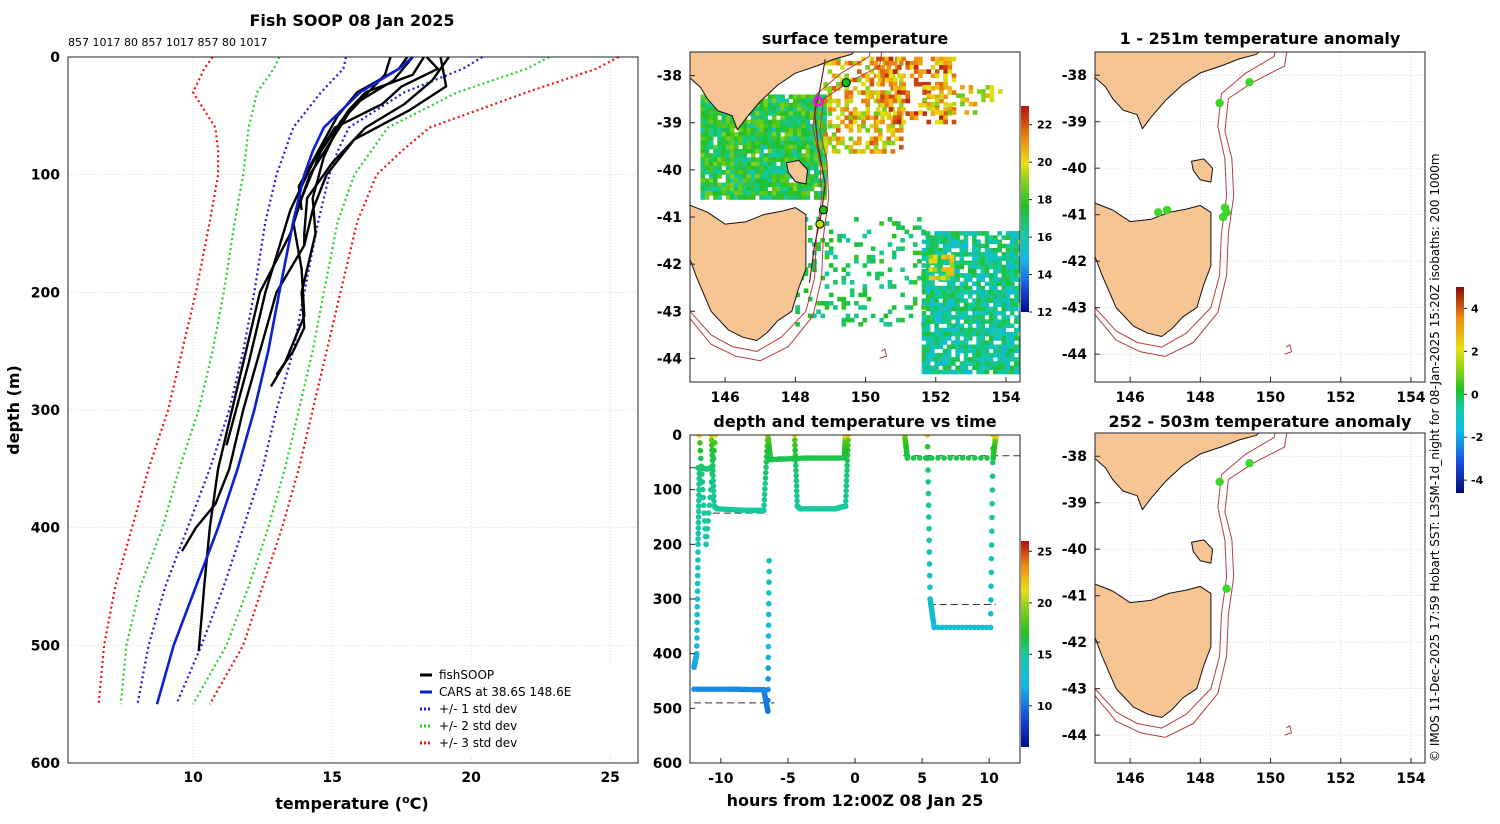 The height and width of the screenshot is (824, 1500). I want to click on map-y-tick: -38, so click(669, 77).